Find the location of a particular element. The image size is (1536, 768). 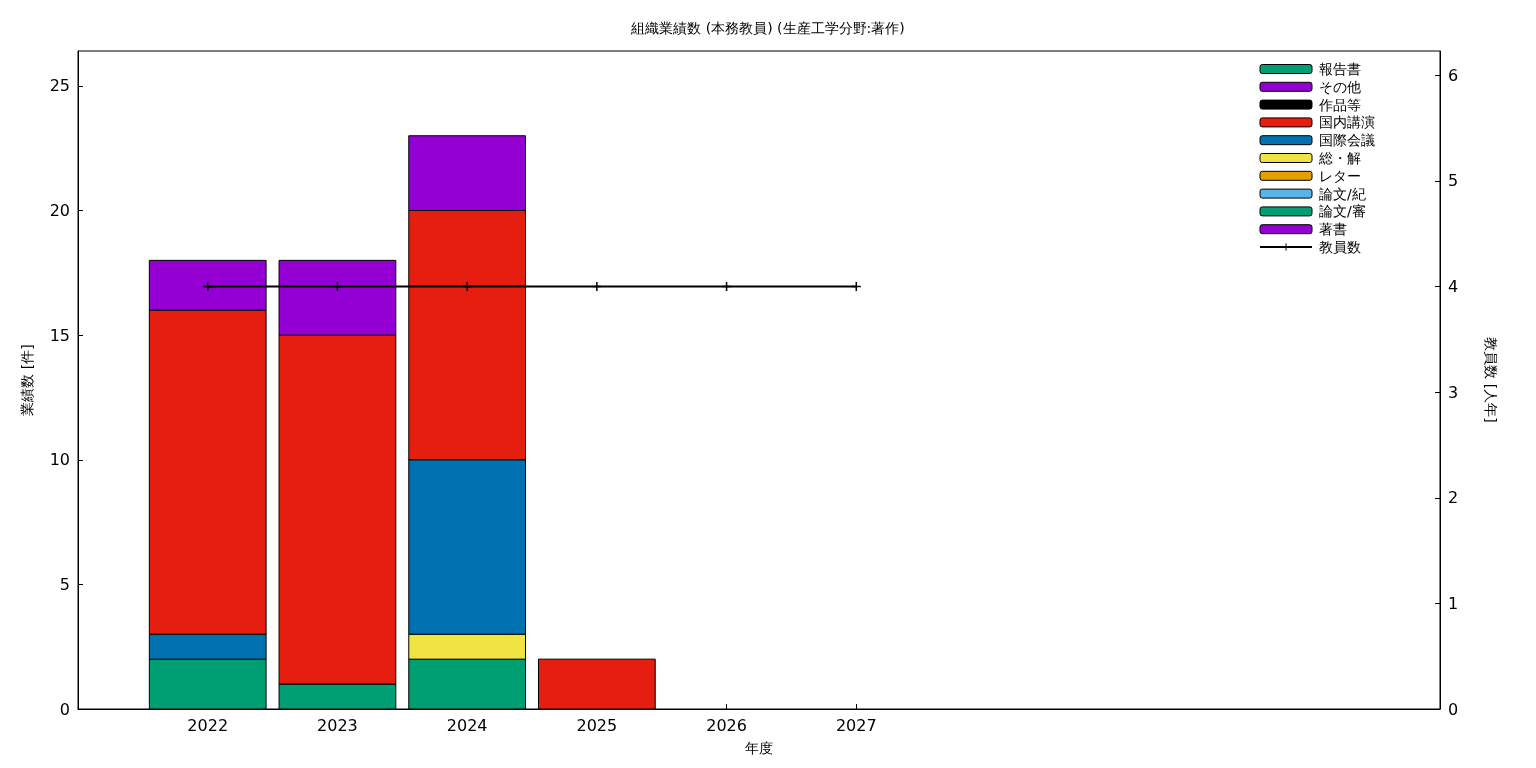

x-tick-label: 2027 is located at coordinates (856, 725).